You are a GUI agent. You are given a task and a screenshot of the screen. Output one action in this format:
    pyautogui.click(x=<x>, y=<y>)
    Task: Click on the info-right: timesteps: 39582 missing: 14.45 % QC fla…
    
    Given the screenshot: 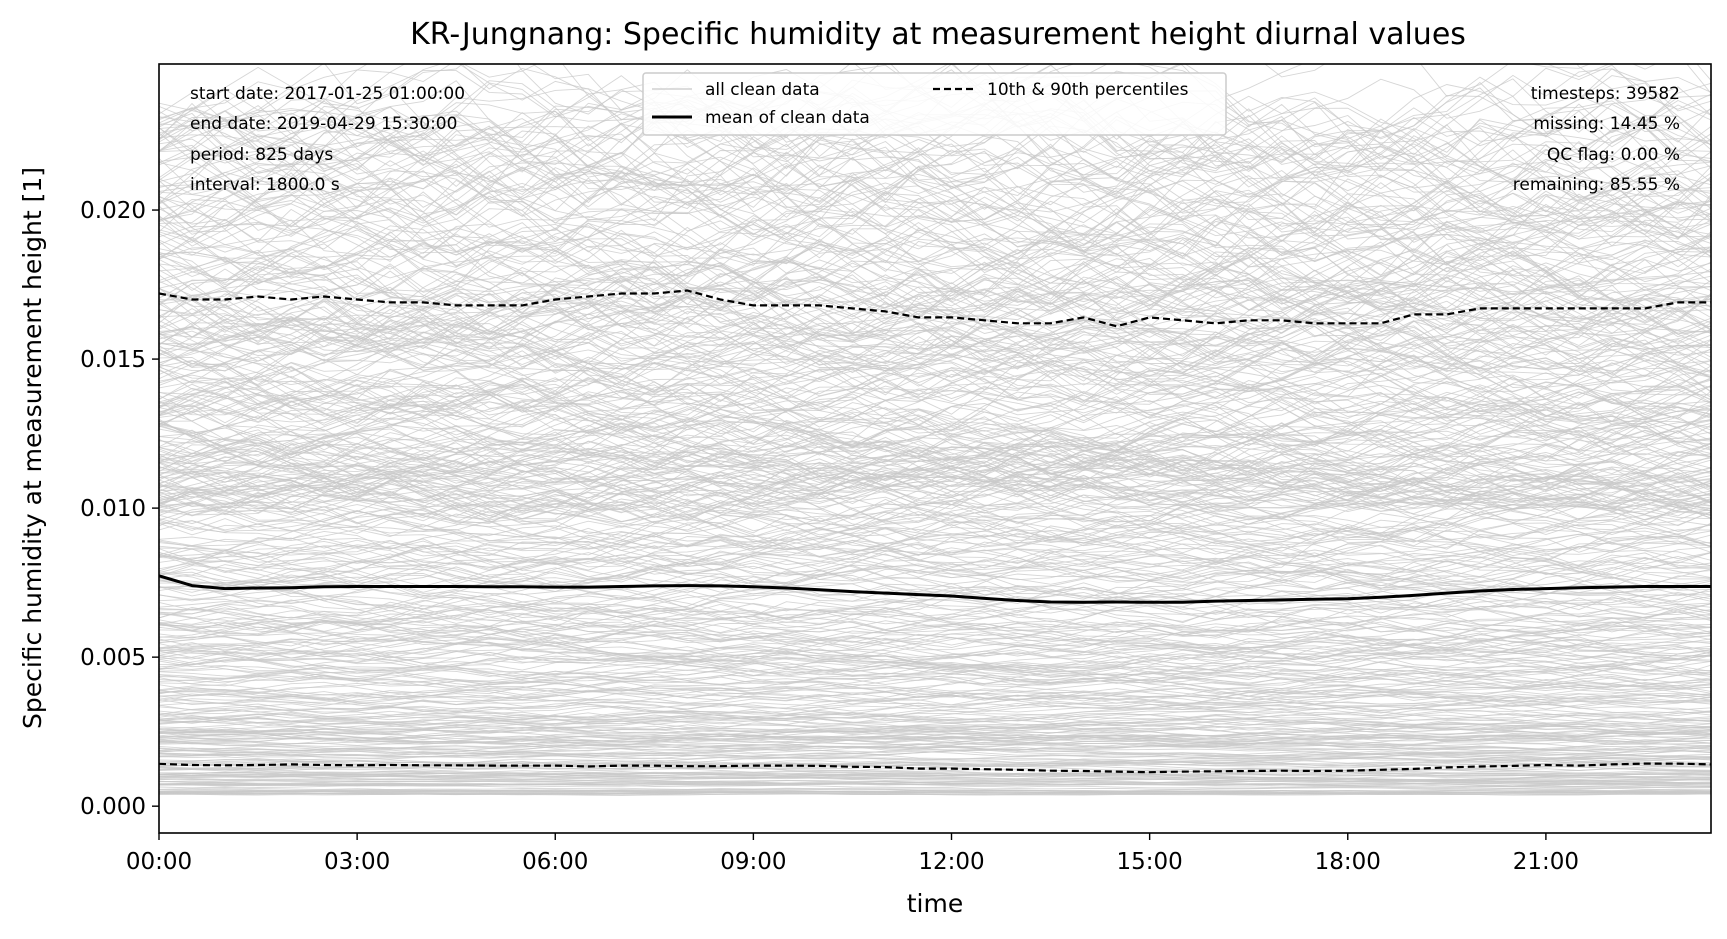 What is the action you would take?
    pyautogui.click(x=1596, y=139)
    